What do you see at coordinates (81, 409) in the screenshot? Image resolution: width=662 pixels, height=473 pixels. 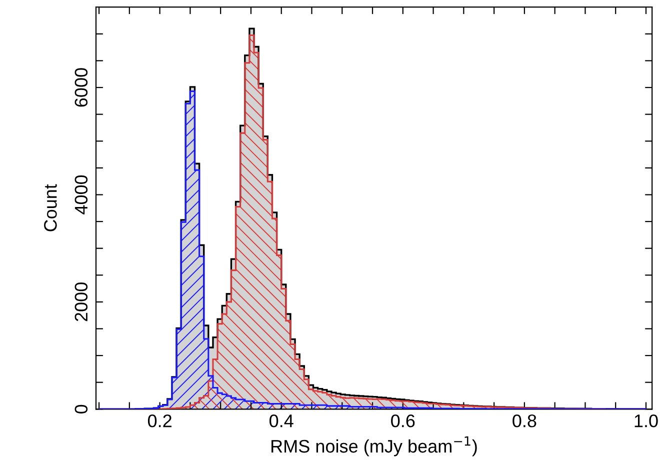 I see `y-tick-label: 0` at bounding box center [81, 409].